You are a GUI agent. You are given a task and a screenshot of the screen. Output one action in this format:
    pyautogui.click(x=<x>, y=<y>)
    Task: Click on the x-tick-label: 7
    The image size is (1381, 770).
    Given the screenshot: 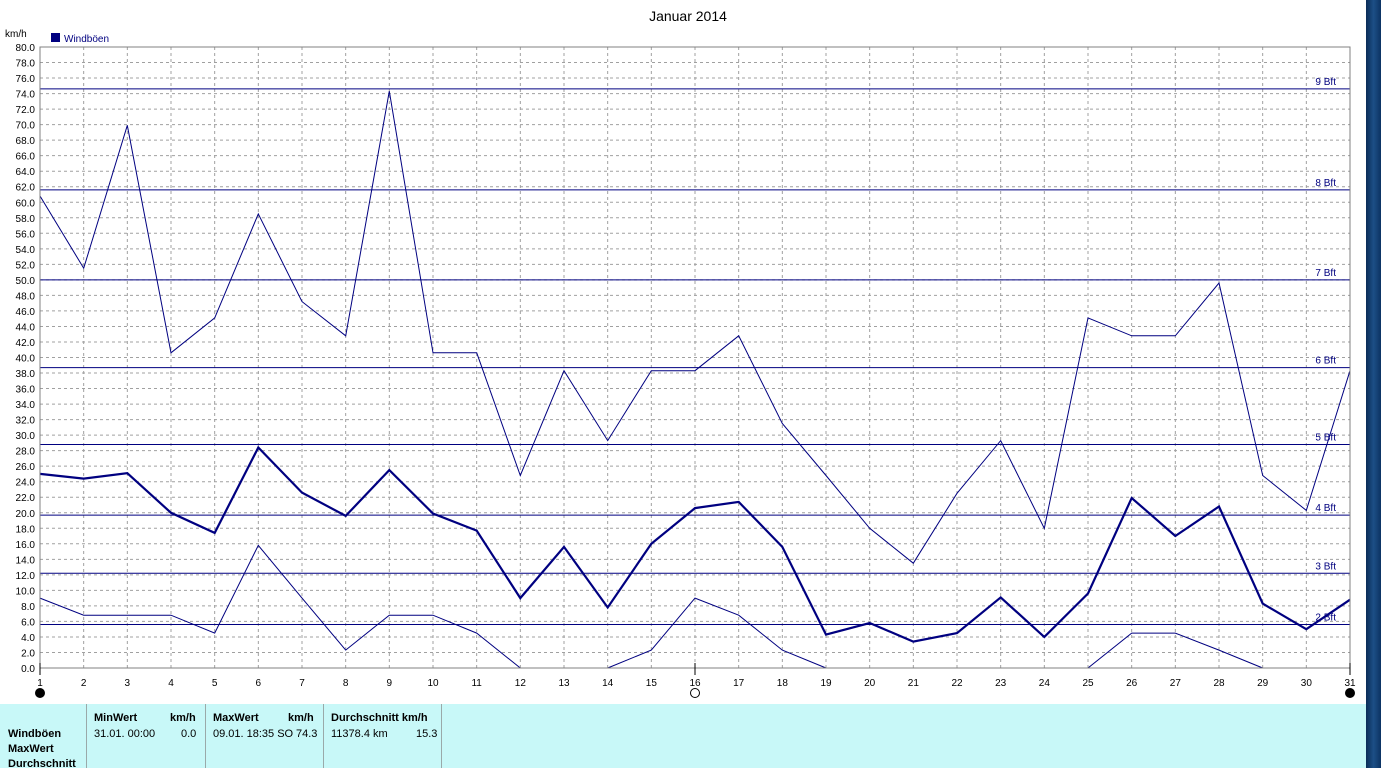 What is the action you would take?
    pyautogui.click(x=302, y=683)
    